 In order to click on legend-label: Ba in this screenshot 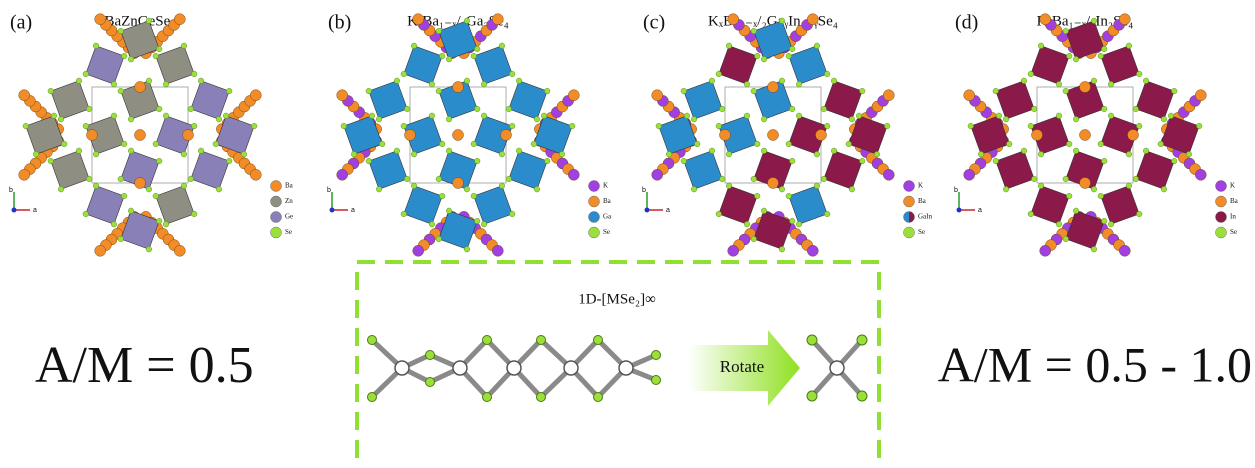, I will do `click(607, 201)`.